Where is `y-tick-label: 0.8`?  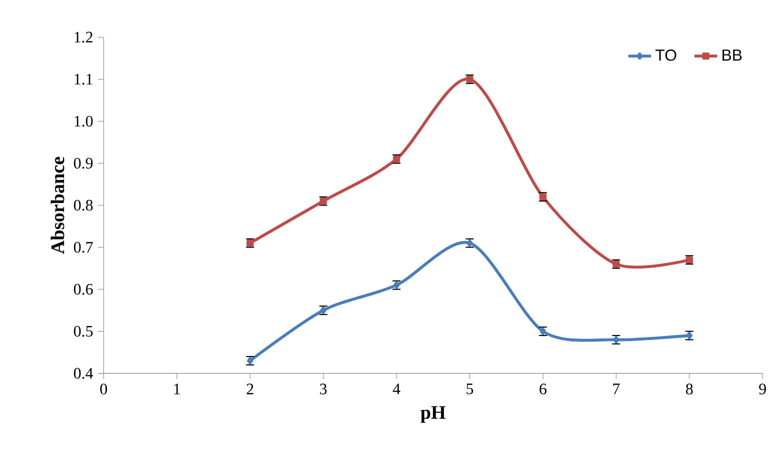
y-tick-label: 0.8 is located at coordinates (83, 205).